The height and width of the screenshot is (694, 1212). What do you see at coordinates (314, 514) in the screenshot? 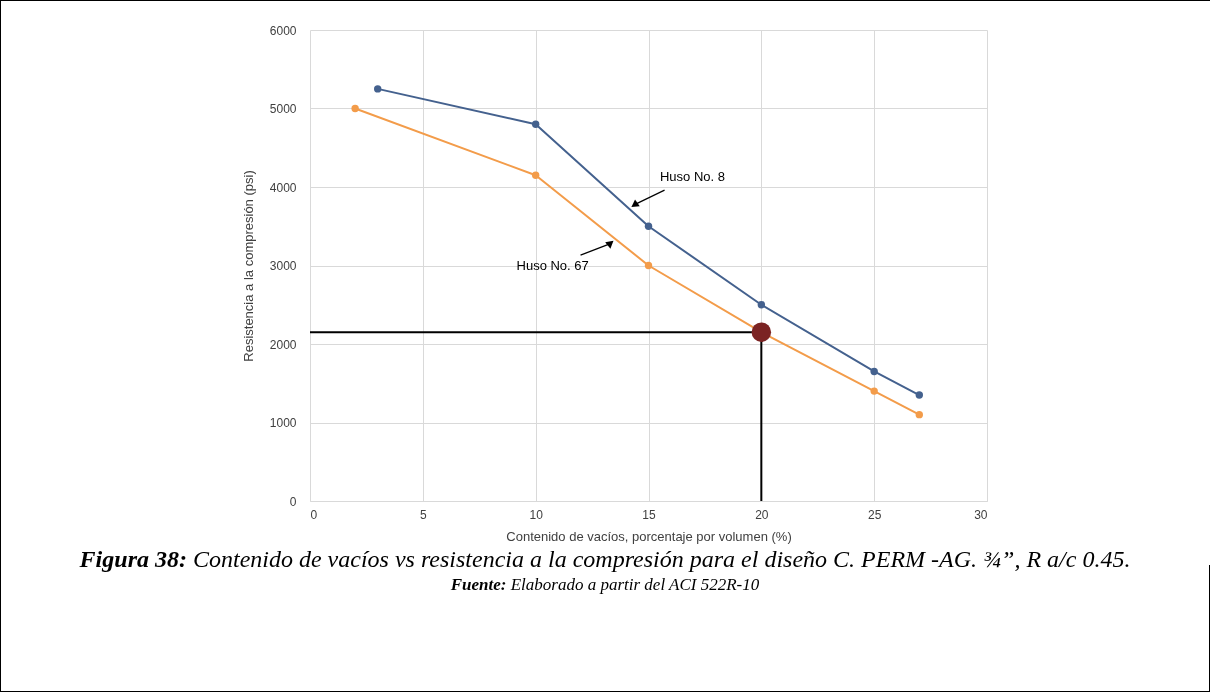
I see `x-tick-label: 0` at bounding box center [314, 514].